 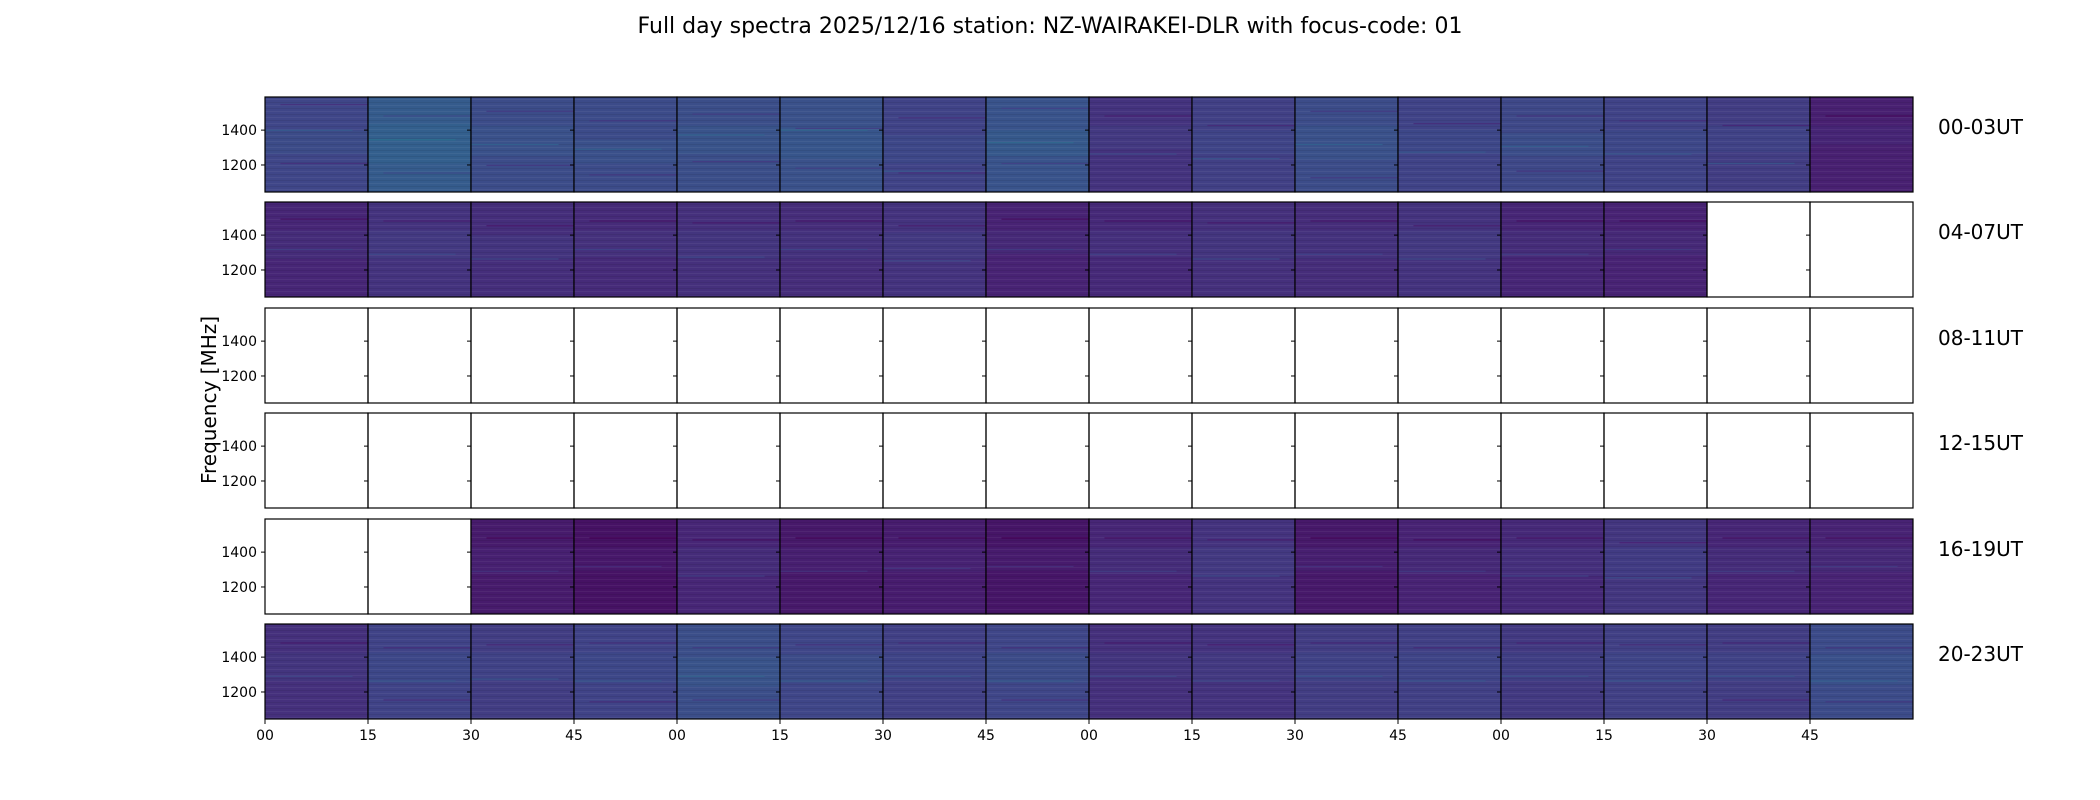 I want to click on row-16-19UT: 1400 1200 16-19UT, so click(x=1122, y=566).